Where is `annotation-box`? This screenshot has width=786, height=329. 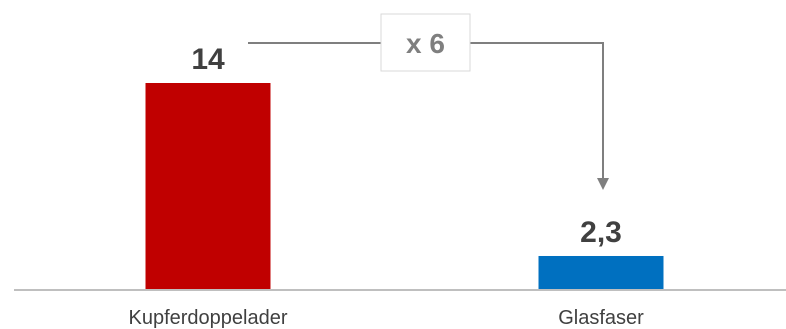 annotation-box is located at coordinates (425, 42).